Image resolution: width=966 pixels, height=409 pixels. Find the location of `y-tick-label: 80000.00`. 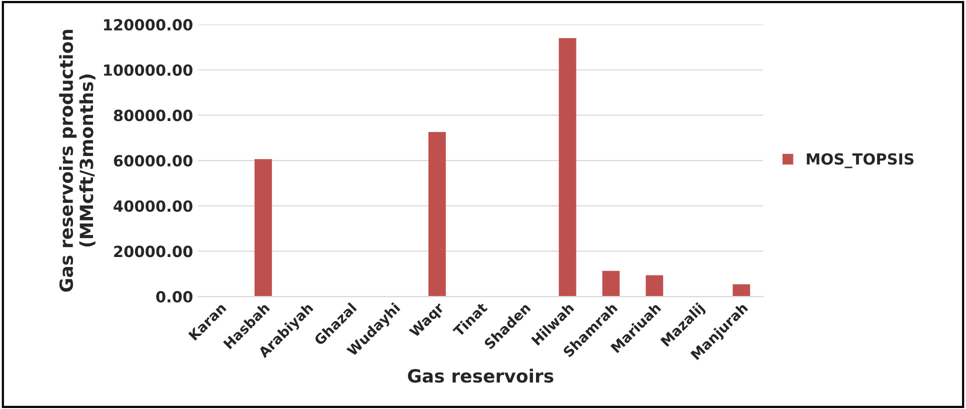

y-tick-label: 80000.00 is located at coordinates (153, 116).